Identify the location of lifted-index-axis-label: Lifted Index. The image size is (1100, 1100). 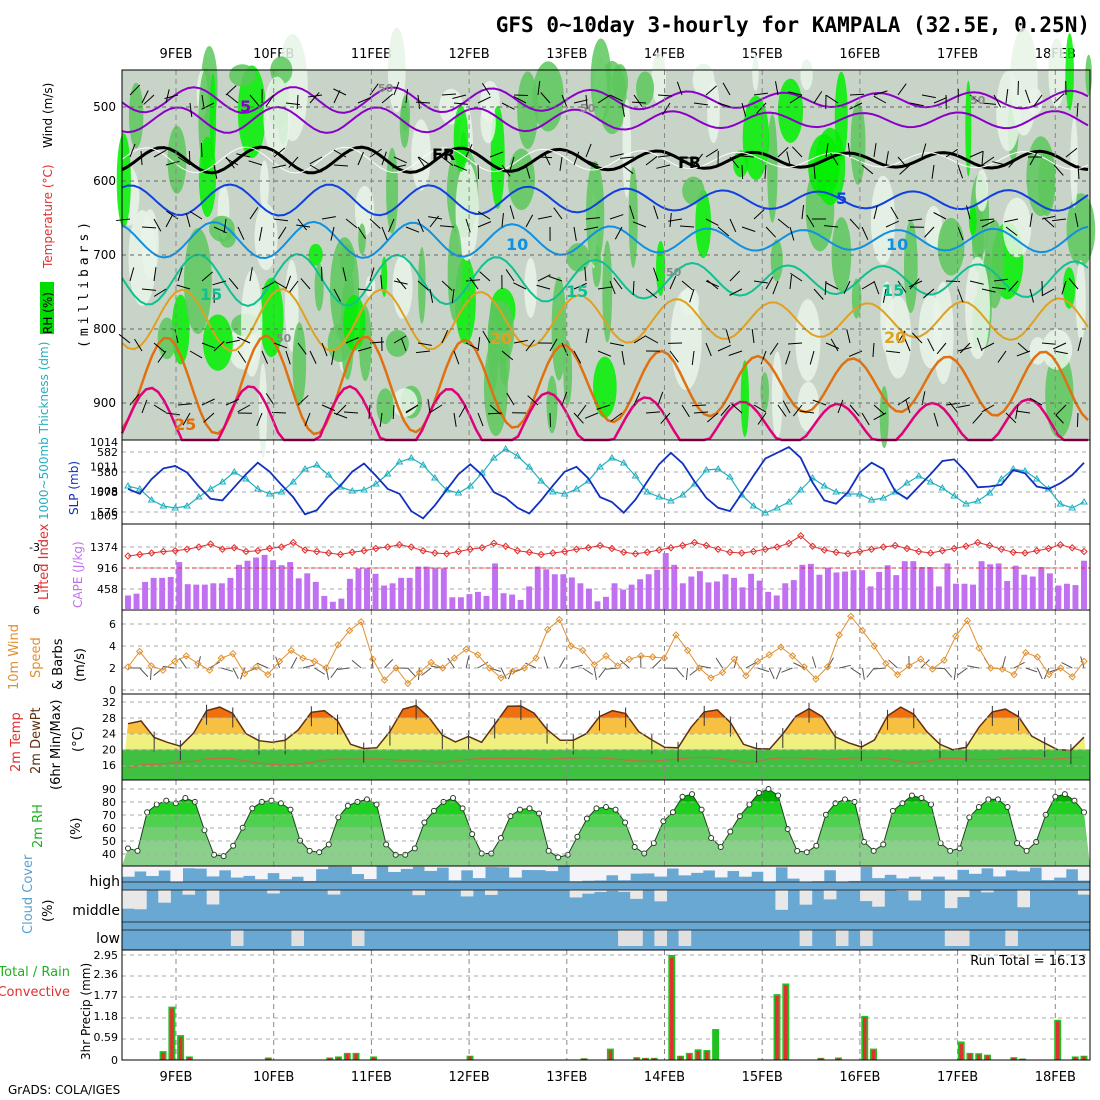
(44, 561).